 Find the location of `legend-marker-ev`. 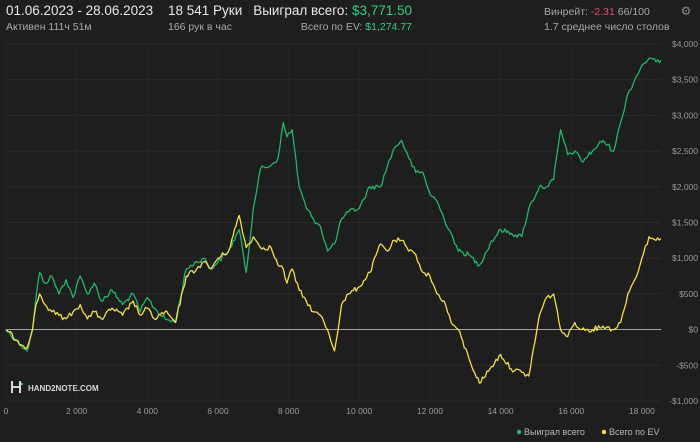

legend-marker-ev is located at coordinates (604, 432).